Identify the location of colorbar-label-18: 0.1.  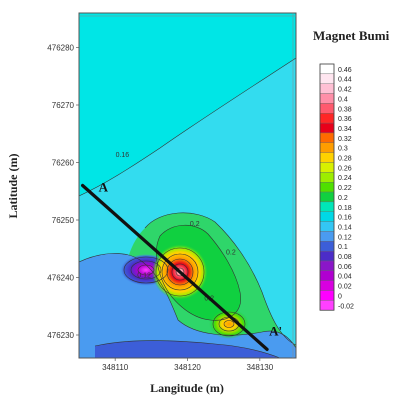
(343, 247).